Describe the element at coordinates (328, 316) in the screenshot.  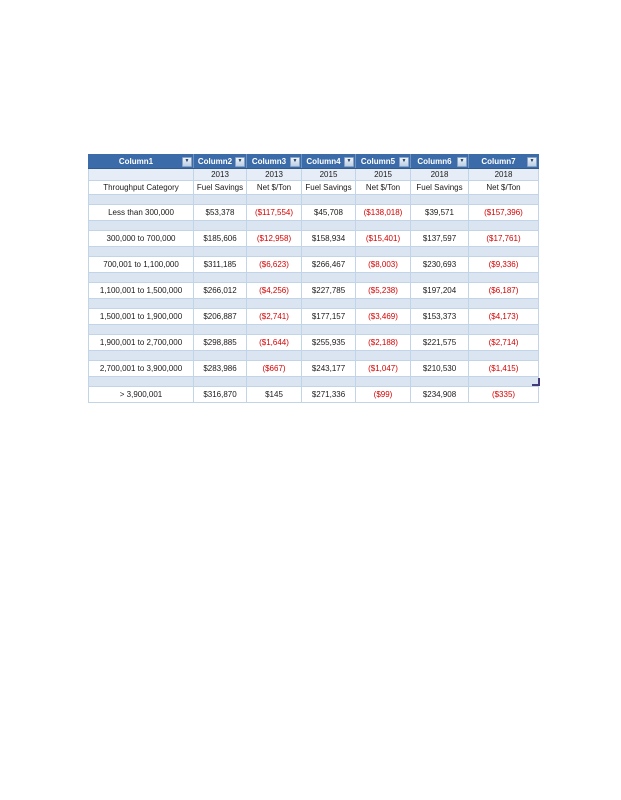
I see `value-cell: $177,157` at that location.